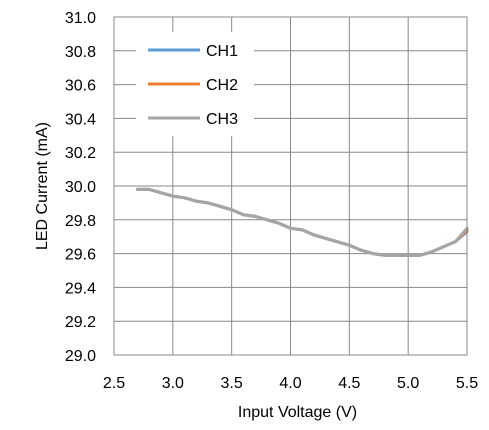 Image resolution: width=489 pixels, height=430 pixels. Describe the element at coordinates (408, 383) in the screenshot. I see `x-tick-label: 5.0` at that location.